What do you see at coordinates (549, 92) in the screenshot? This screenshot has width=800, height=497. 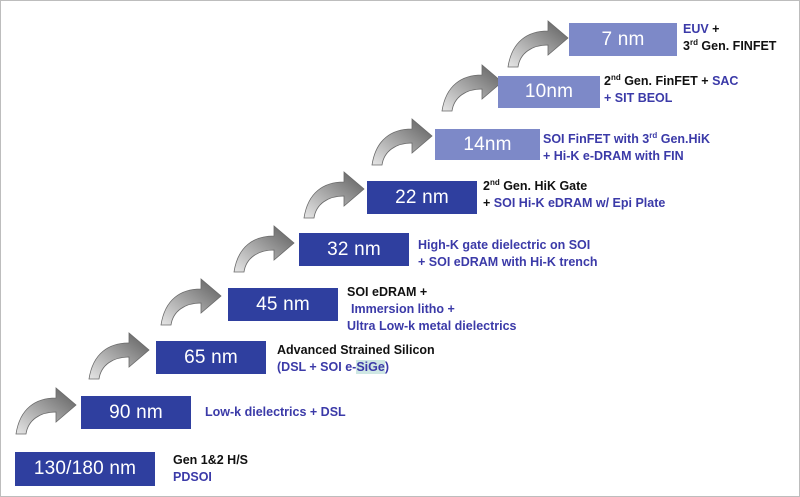 I see `node-10nm: 10nm` at bounding box center [549, 92].